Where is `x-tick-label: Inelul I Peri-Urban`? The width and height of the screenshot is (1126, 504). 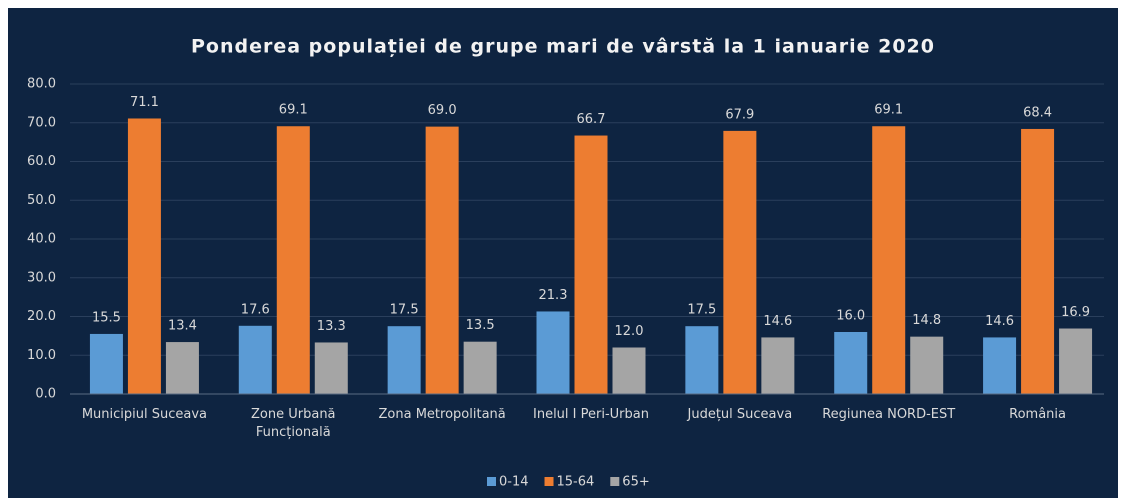 x-tick-label: Inelul I Peri-Urban is located at coordinates (591, 414).